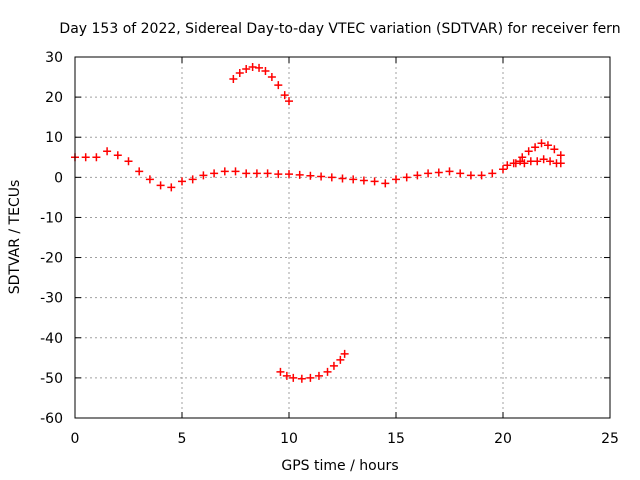 The height and width of the screenshot is (480, 640). What do you see at coordinates (58, 178) in the screenshot?
I see `y-tick-label: 0` at bounding box center [58, 178].